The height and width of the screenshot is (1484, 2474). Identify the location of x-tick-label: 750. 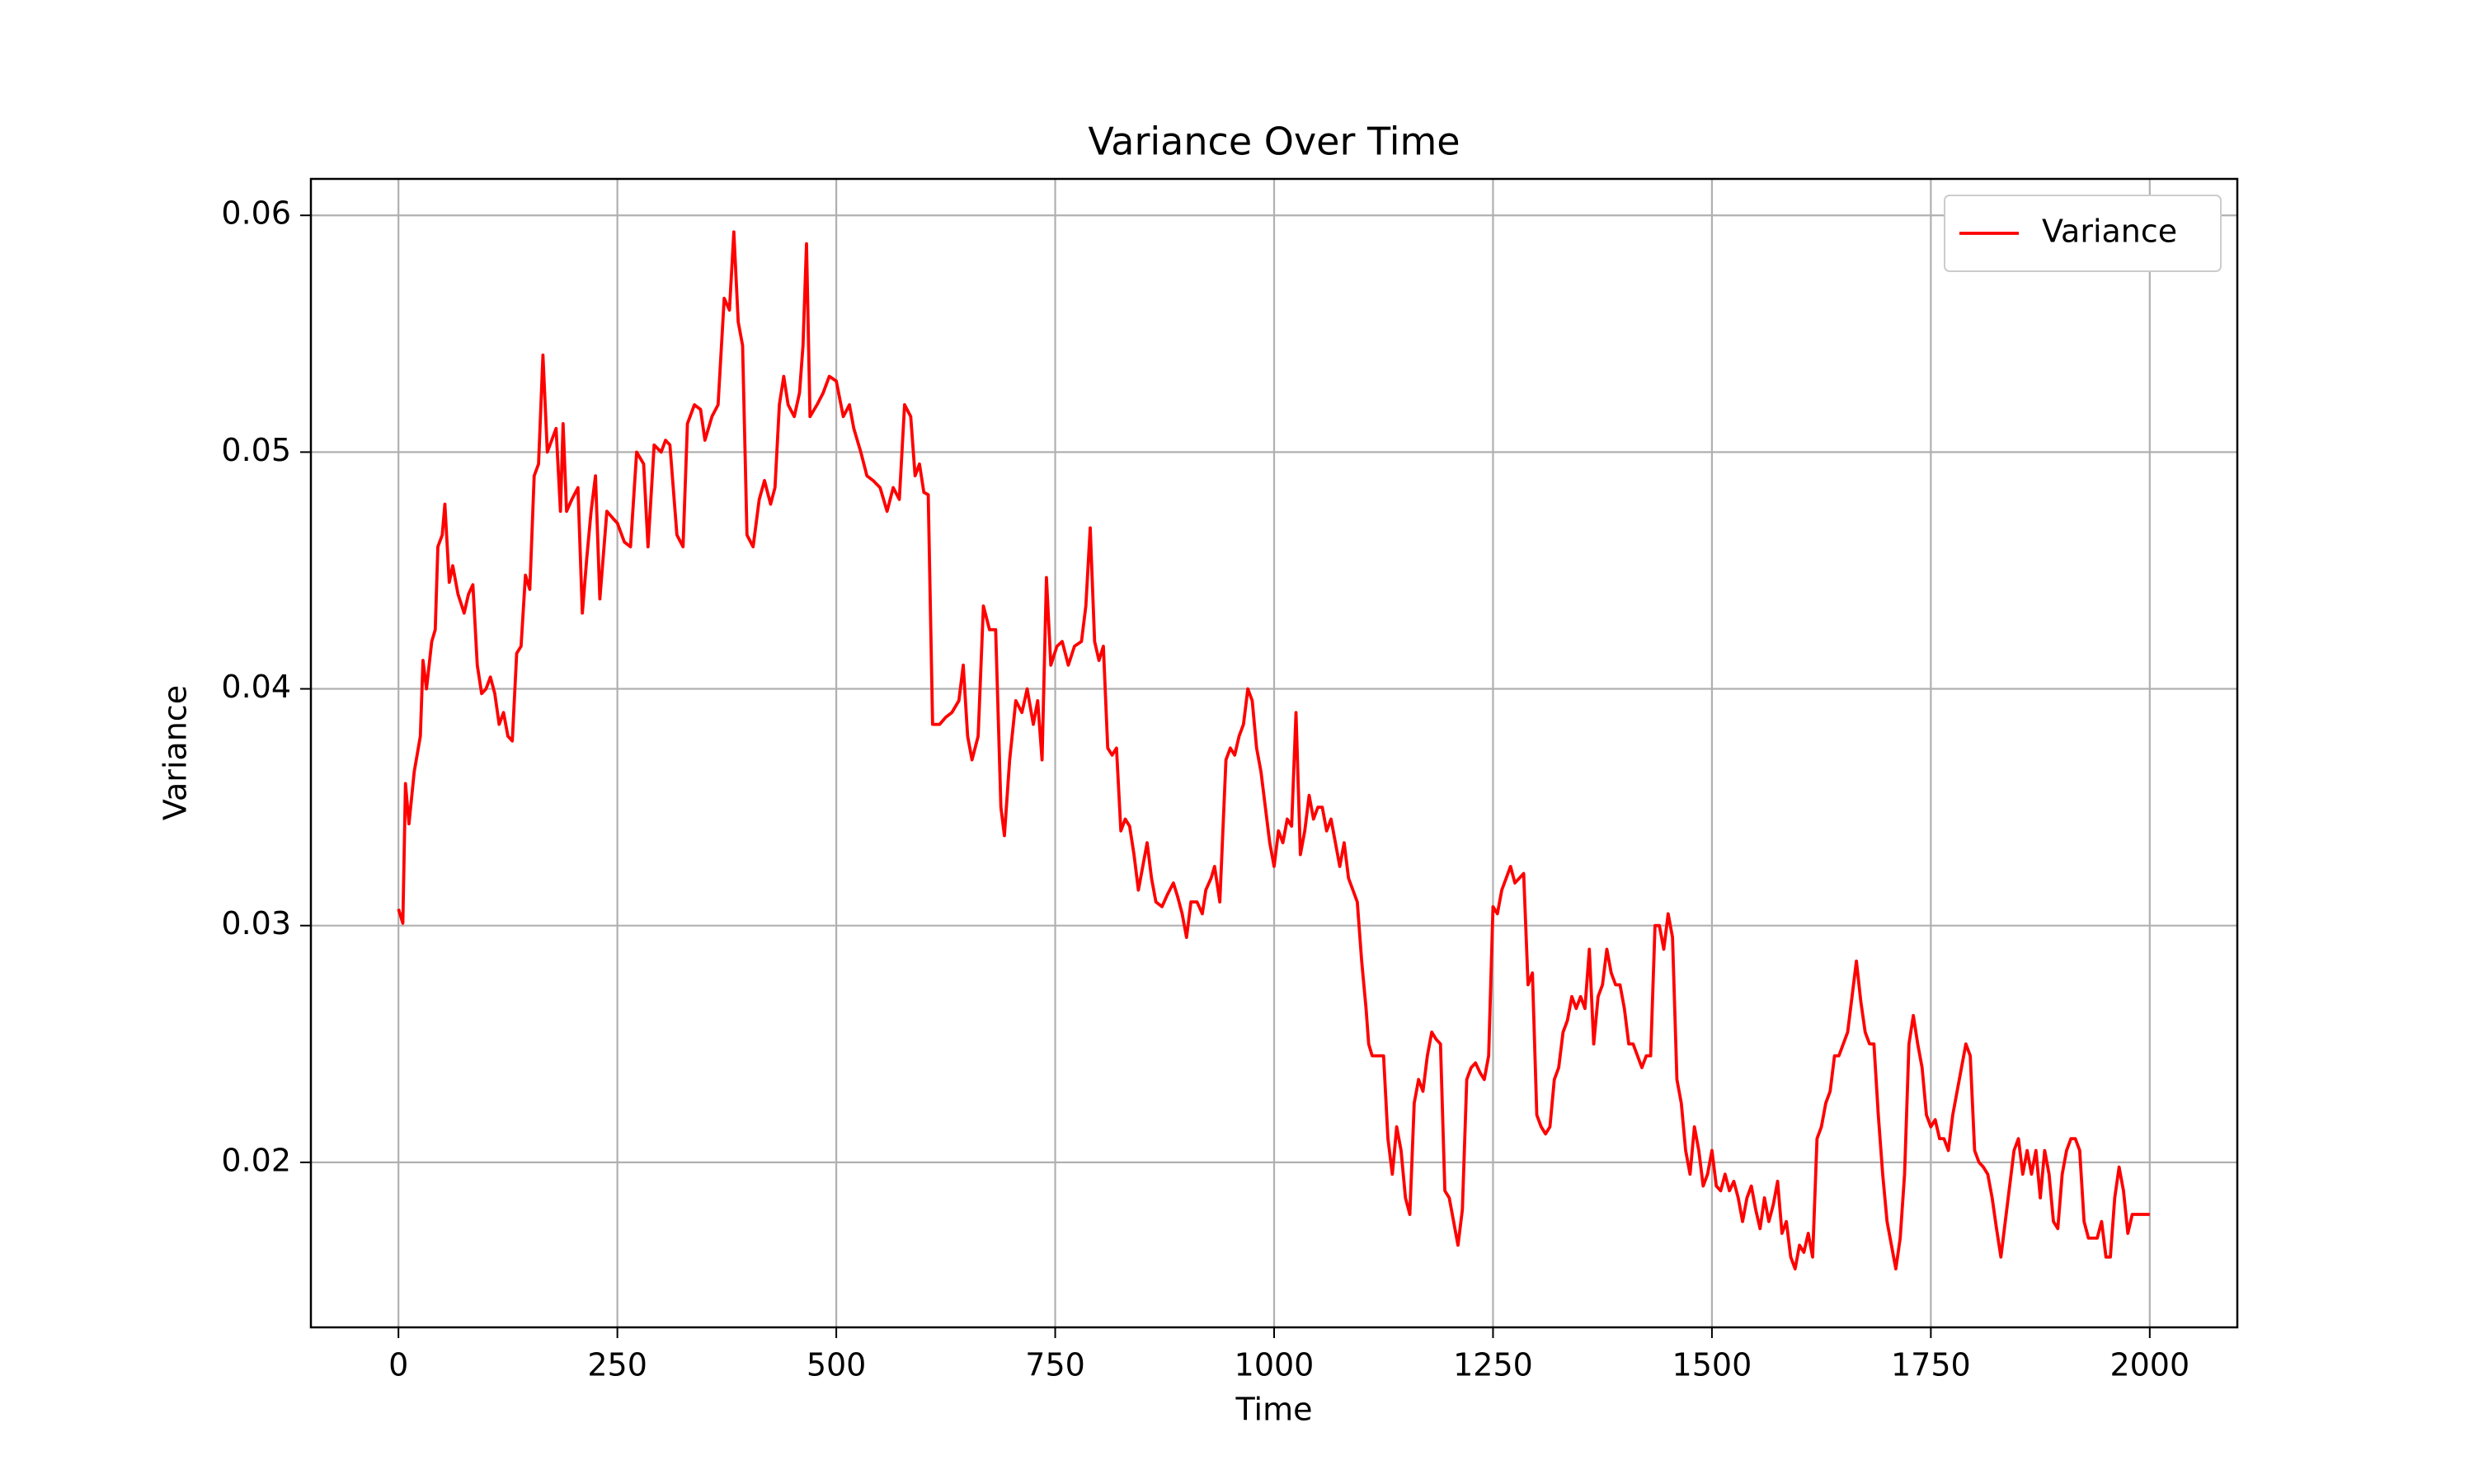
(1055, 1365).